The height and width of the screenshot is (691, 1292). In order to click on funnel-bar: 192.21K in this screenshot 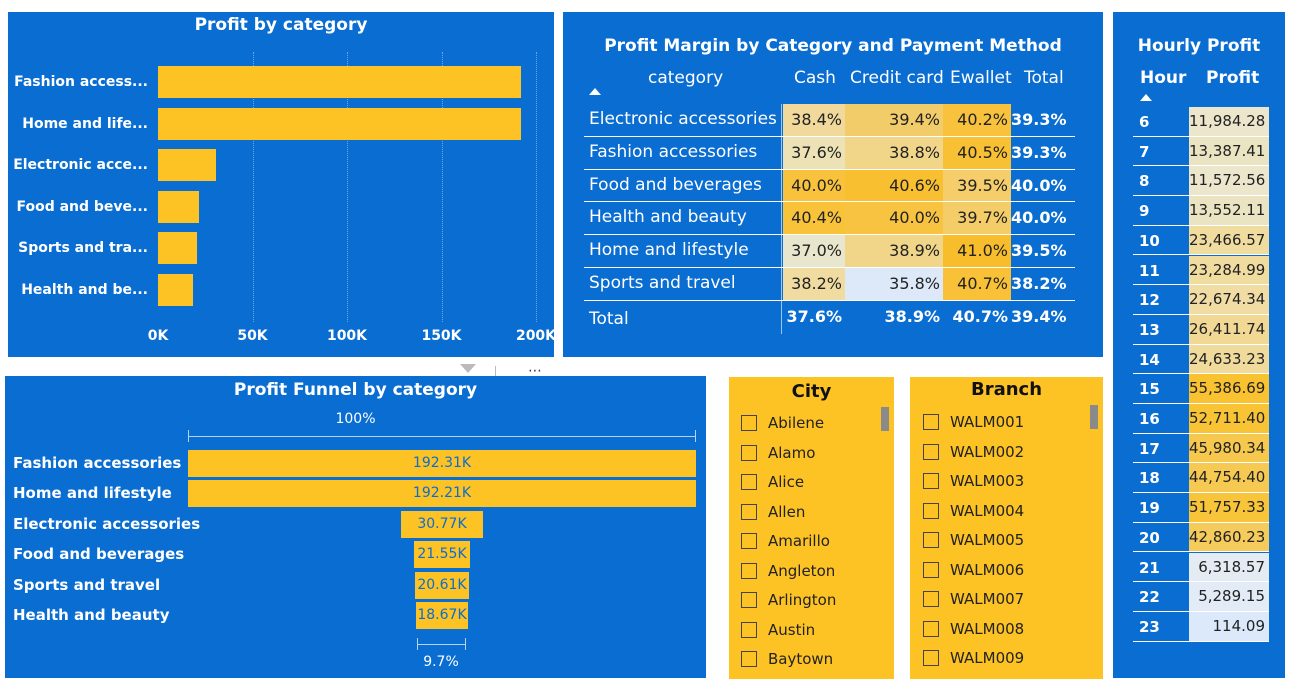, I will do `click(442, 494)`.